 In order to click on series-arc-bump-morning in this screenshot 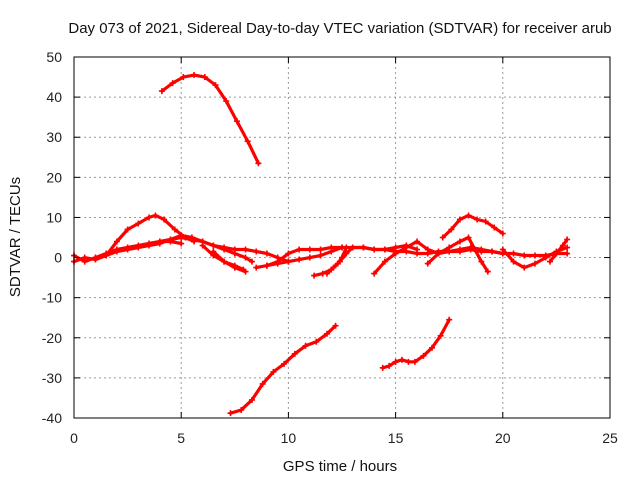, I will do `click(150, 235)`.